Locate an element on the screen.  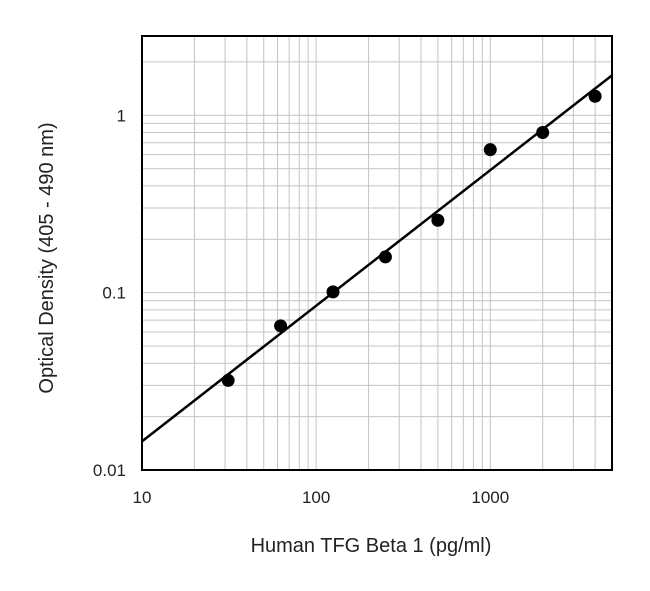
y-tick-label: 0.1 is located at coordinates (114, 293).